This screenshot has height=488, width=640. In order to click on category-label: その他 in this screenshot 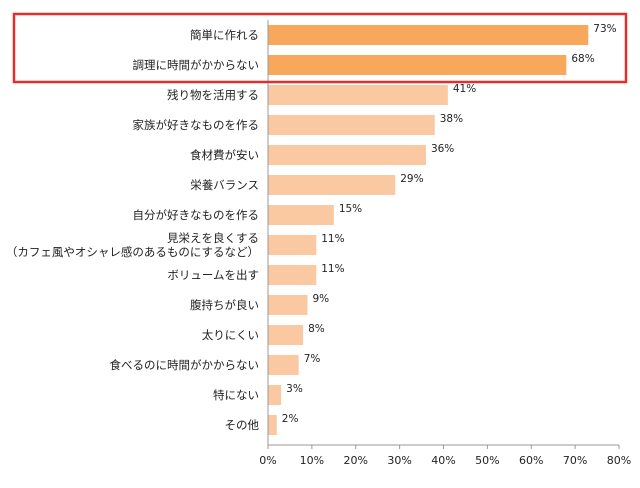, I will do `click(242, 425)`.